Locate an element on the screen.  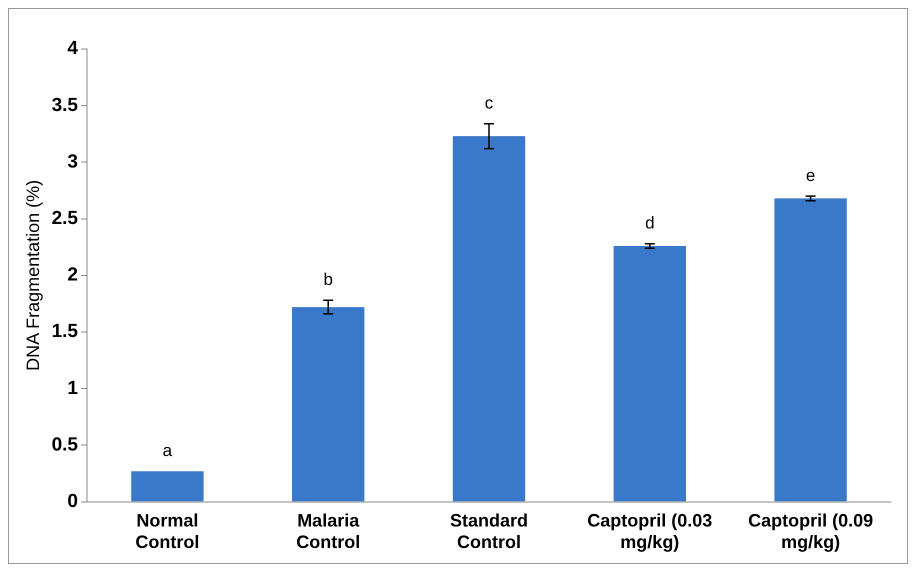
x-tick-label: Captopril (0.09 mg/kg) is located at coordinates (811, 531).